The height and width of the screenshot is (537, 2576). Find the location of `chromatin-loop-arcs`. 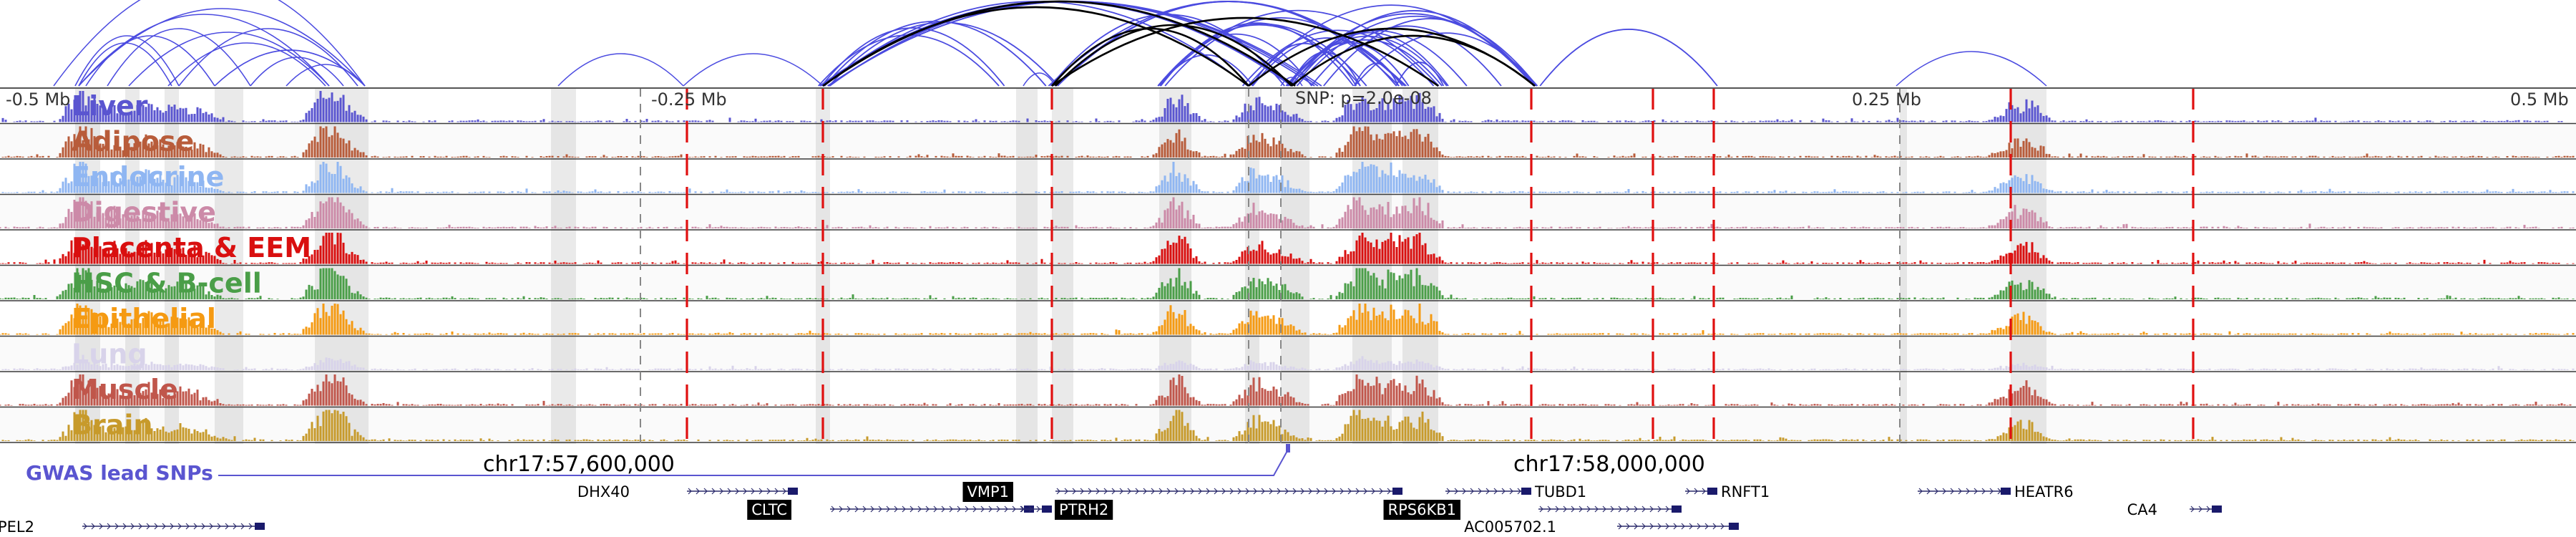

chromatin-loop-arcs is located at coordinates (1050, 43).